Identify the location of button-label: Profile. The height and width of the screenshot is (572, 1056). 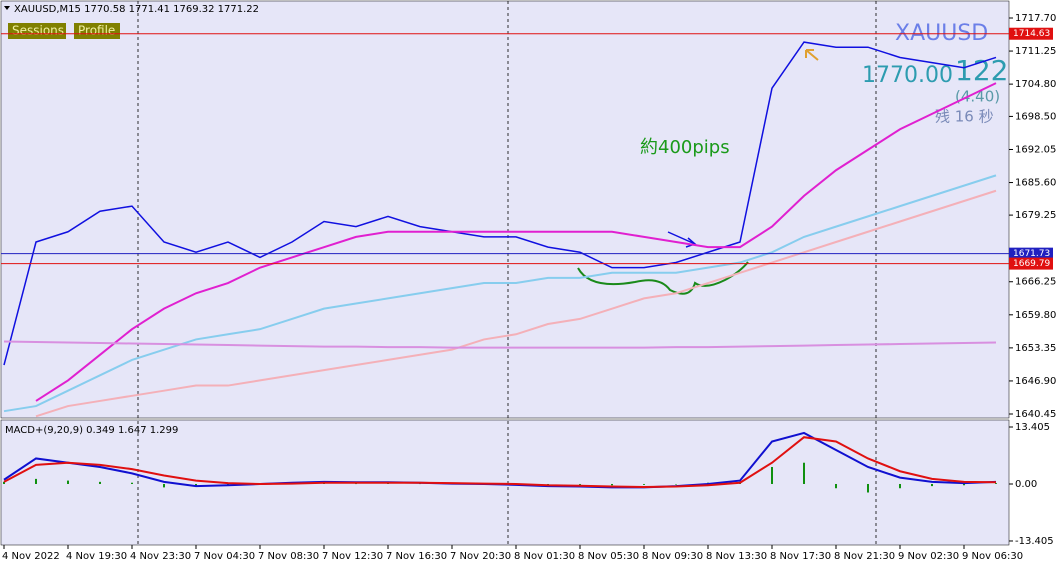
(96, 31).